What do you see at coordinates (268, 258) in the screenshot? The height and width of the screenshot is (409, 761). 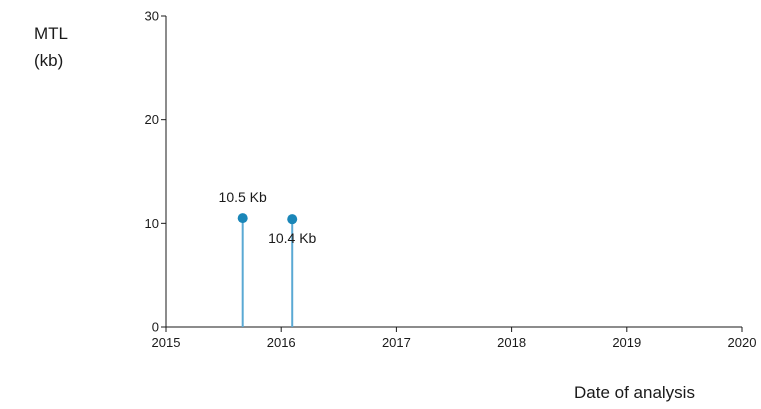 I see `data-marks: 10.5 Kb 10.4 Kb` at bounding box center [268, 258].